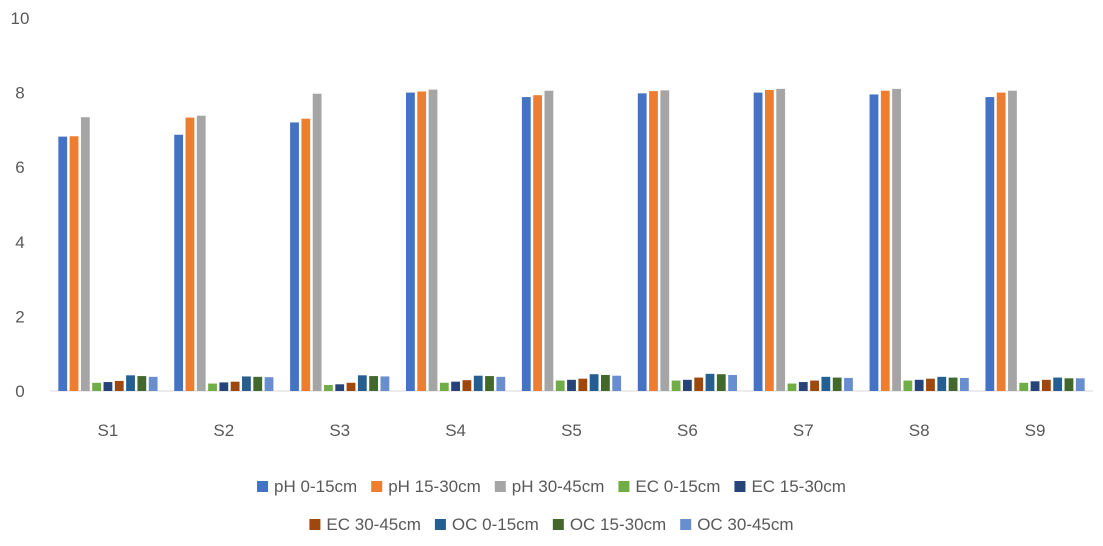  I want to click on bar-s1-oc-15-30cm, so click(142, 383).